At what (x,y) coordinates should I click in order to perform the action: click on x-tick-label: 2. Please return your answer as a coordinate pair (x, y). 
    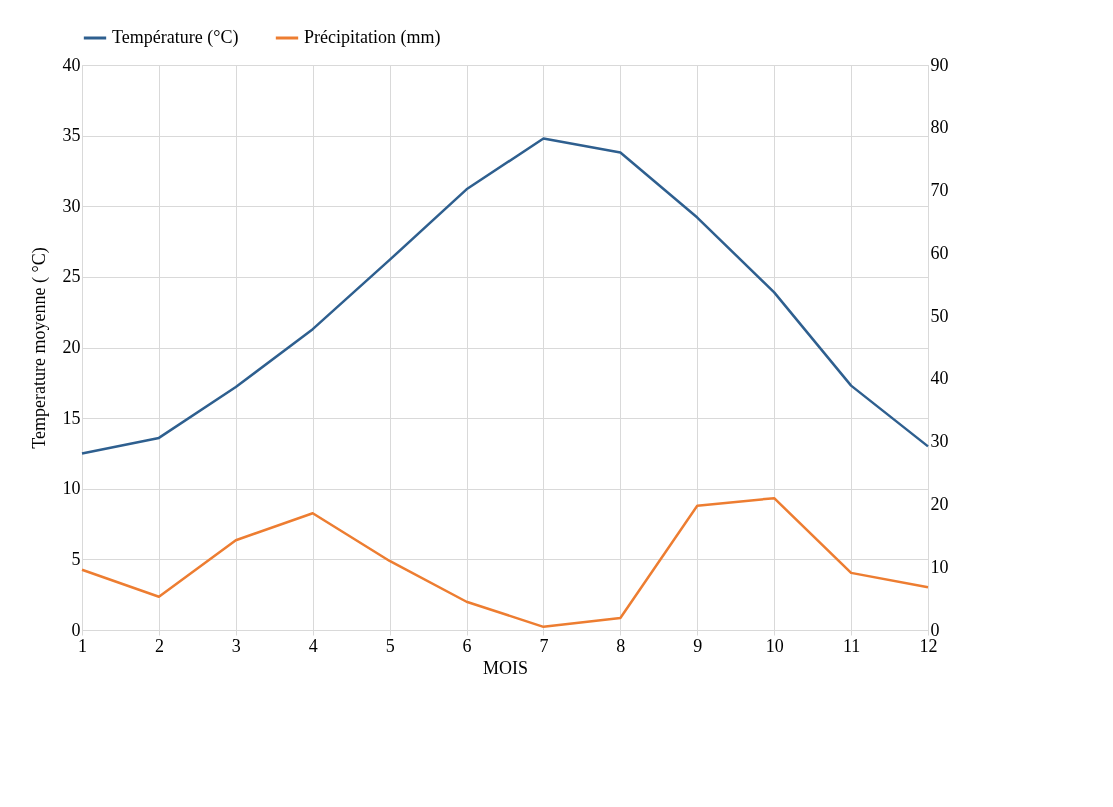
    Looking at the image, I should click on (159, 645).